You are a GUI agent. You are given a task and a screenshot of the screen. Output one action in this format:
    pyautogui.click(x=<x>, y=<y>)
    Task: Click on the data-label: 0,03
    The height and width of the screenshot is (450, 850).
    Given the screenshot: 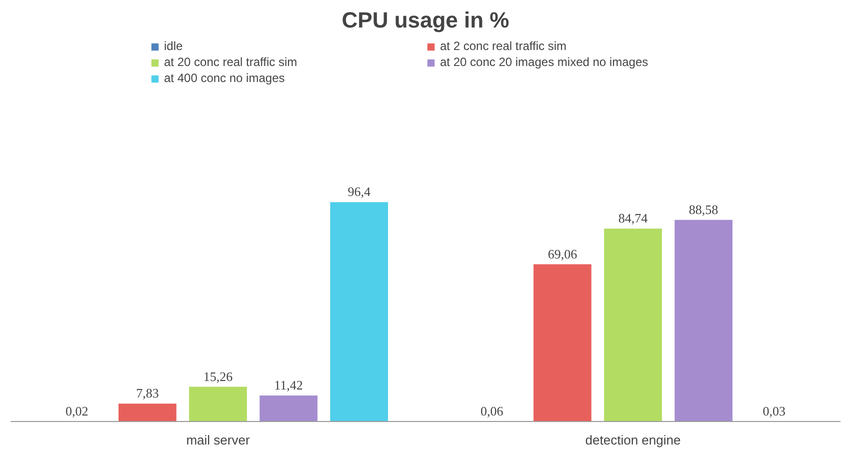 What is the action you would take?
    pyautogui.click(x=774, y=410)
    